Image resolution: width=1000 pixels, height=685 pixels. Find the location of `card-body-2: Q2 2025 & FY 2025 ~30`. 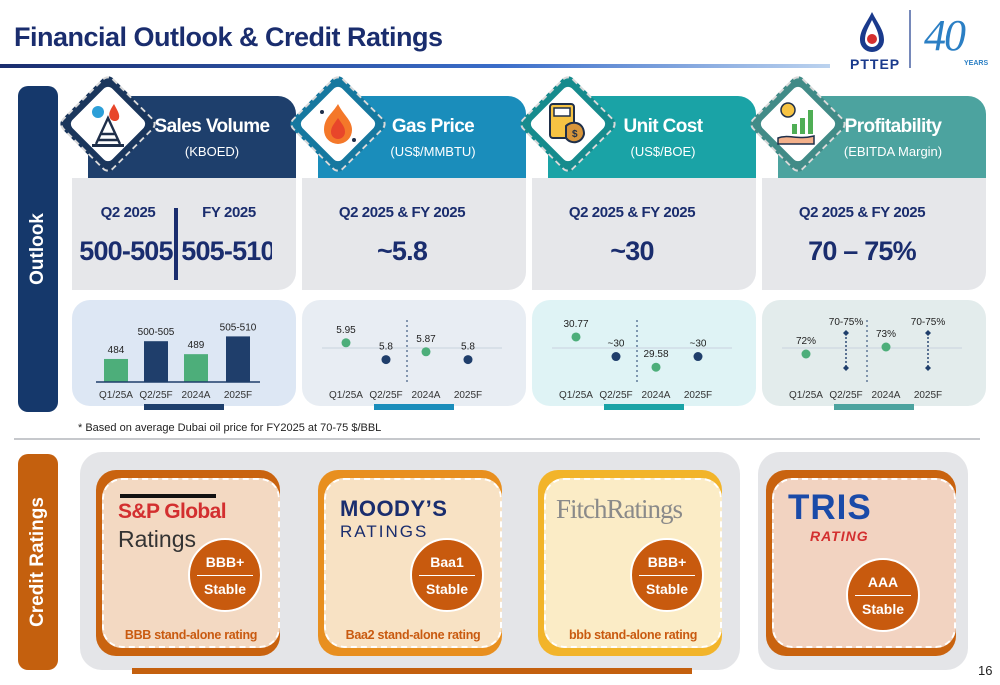

card-body-2: Q2 2025 & FY 2025 ~30 is located at coordinates (632, 234).